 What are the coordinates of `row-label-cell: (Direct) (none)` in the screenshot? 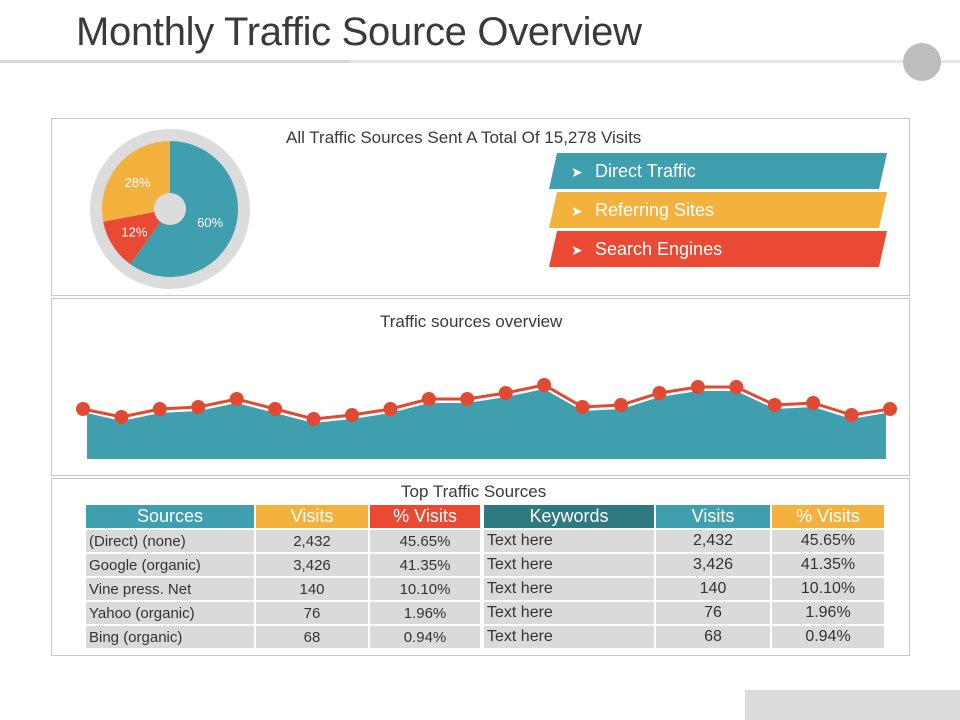 It's located at (170, 541).